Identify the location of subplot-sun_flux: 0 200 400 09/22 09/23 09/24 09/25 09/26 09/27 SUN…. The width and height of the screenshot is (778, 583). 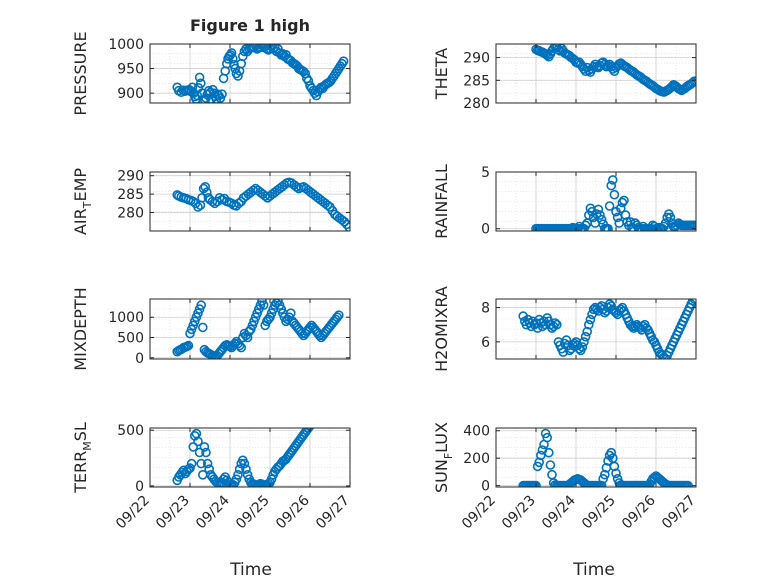
(565, 477).